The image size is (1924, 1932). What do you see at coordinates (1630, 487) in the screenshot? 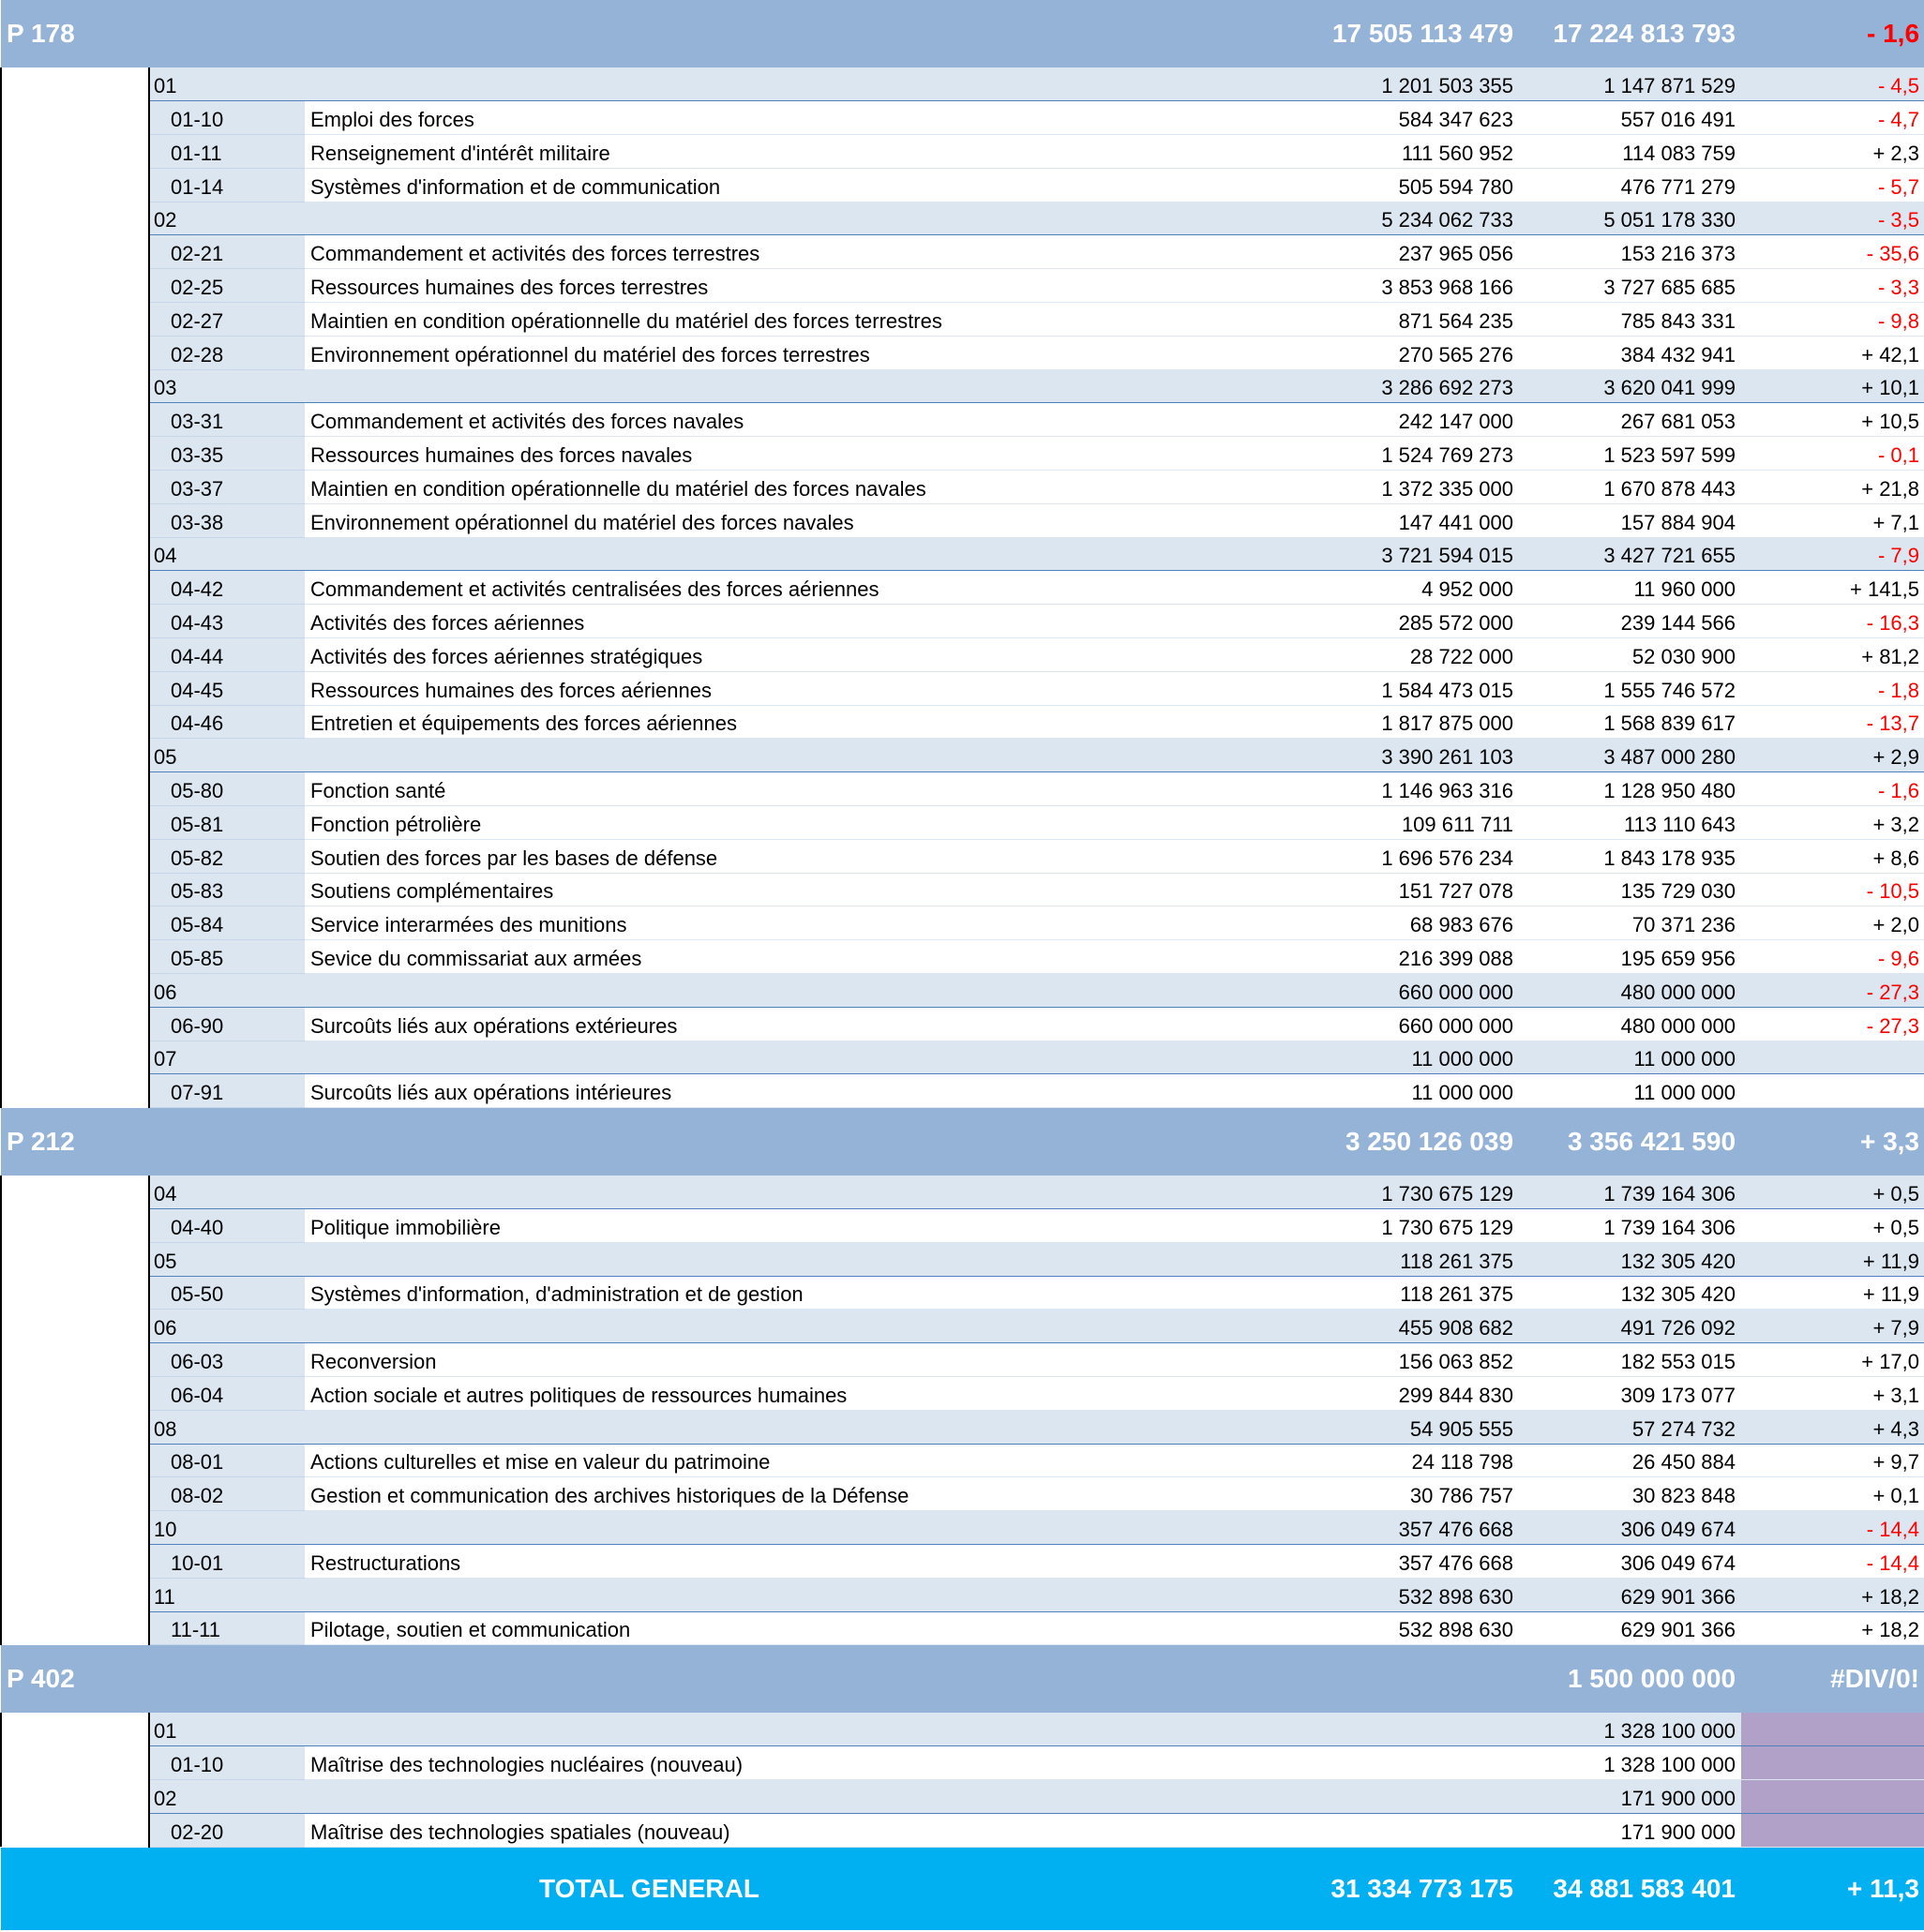
I see `value-2022: 1 670 878 443` at bounding box center [1630, 487].